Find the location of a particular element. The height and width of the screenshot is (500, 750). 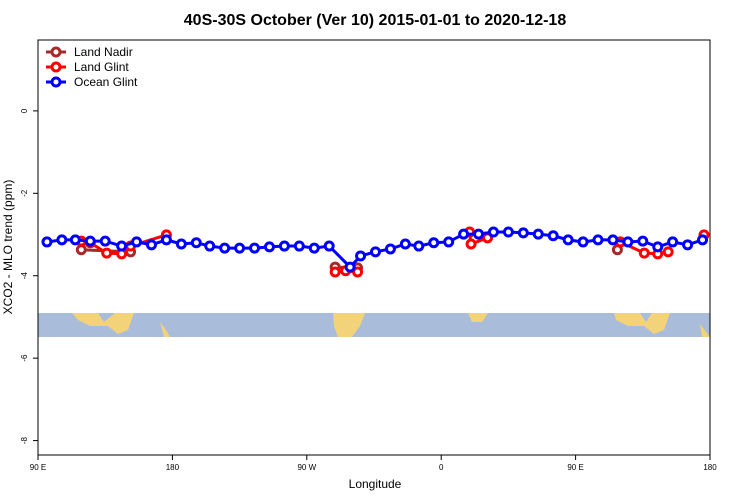

y-tick-label: -8 is located at coordinates (24, 440).